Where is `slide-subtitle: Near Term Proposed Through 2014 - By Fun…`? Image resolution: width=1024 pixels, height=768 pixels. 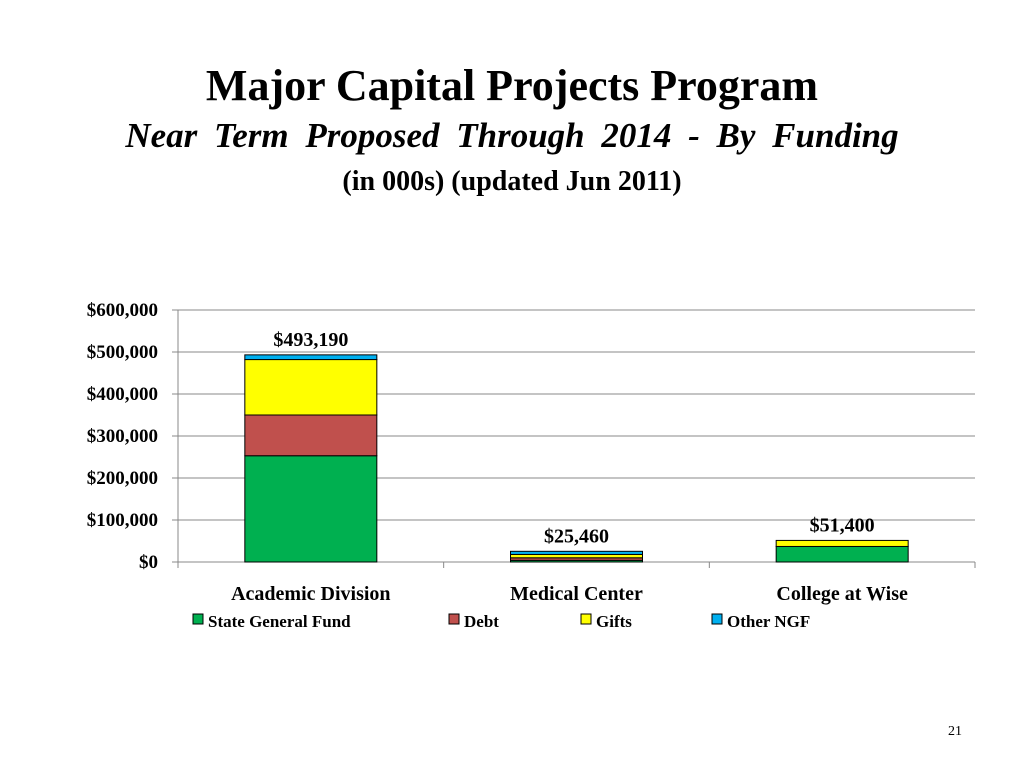 slide-subtitle: Near Term Proposed Through 2014 - By Fun… is located at coordinates (512, 135).